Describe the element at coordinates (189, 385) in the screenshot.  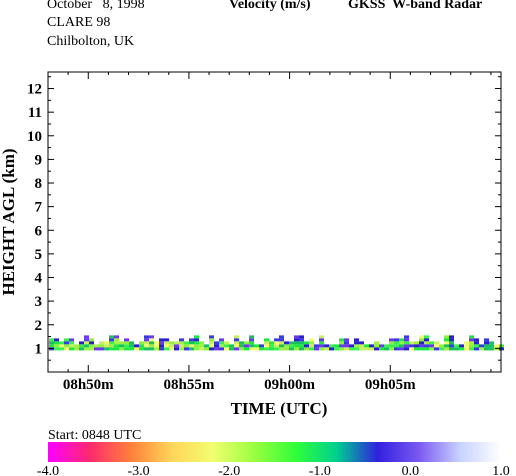
I see `x-tick-label: 08h55m` at that location.